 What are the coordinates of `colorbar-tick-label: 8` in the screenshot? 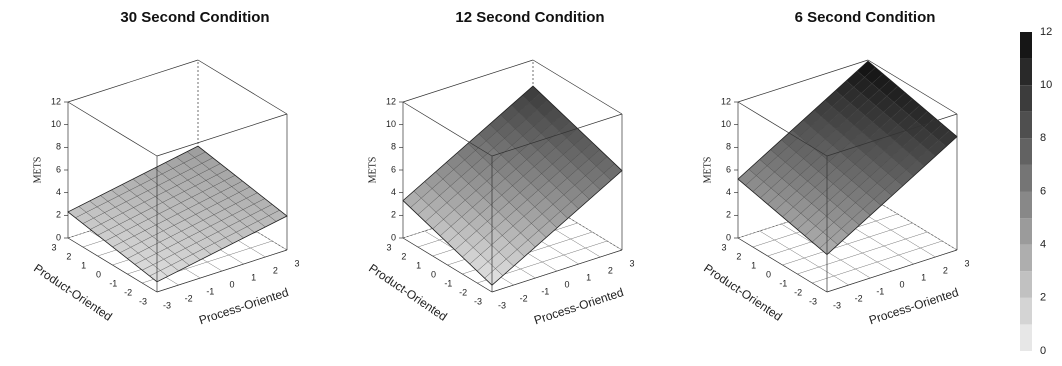 It's located at (1043, 138).